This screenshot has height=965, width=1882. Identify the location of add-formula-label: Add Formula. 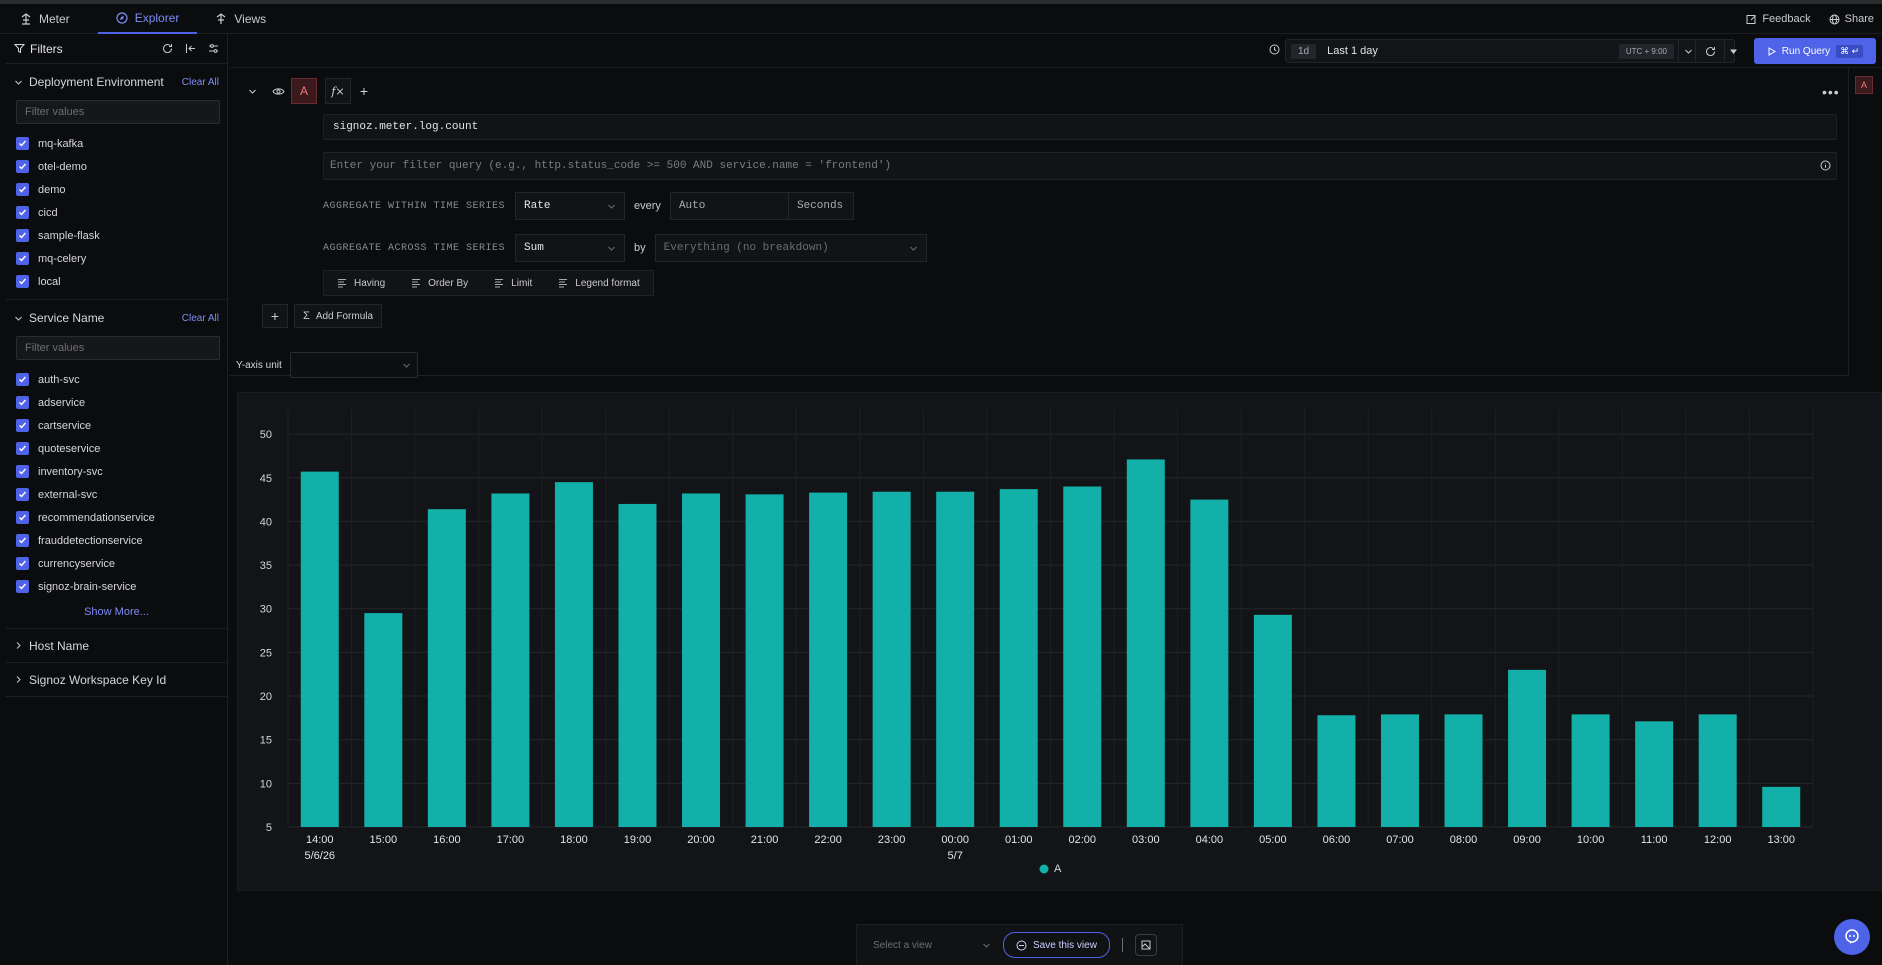
(344, 316).